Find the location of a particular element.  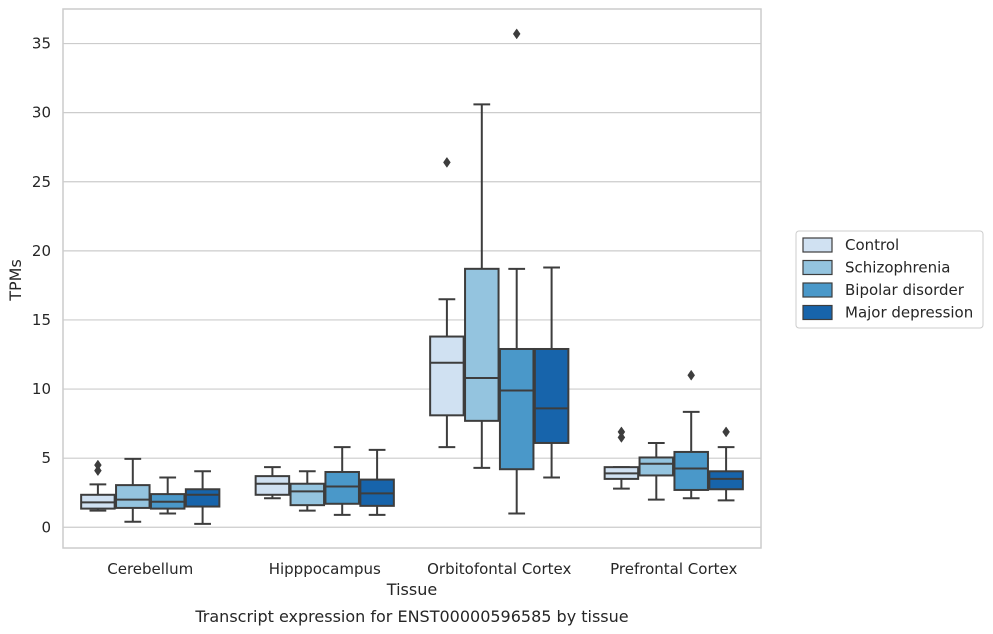

legend-label: Major depression is located at coordinates (909, 313).